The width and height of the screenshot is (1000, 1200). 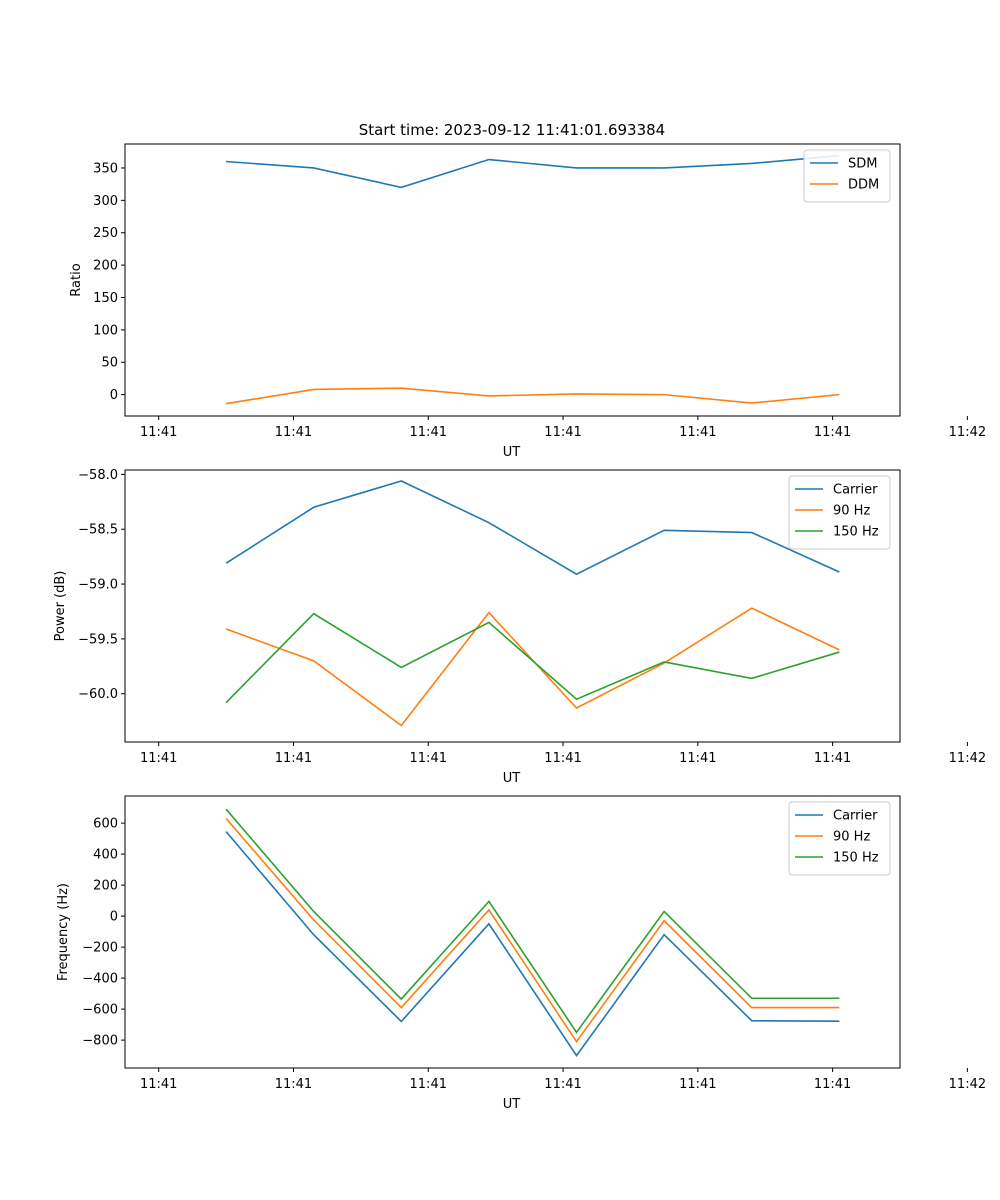 What do you see at coordinates (109, 363) in the screenshot?
I see `y-tick-label: 50` at bounding box center [109, 363].